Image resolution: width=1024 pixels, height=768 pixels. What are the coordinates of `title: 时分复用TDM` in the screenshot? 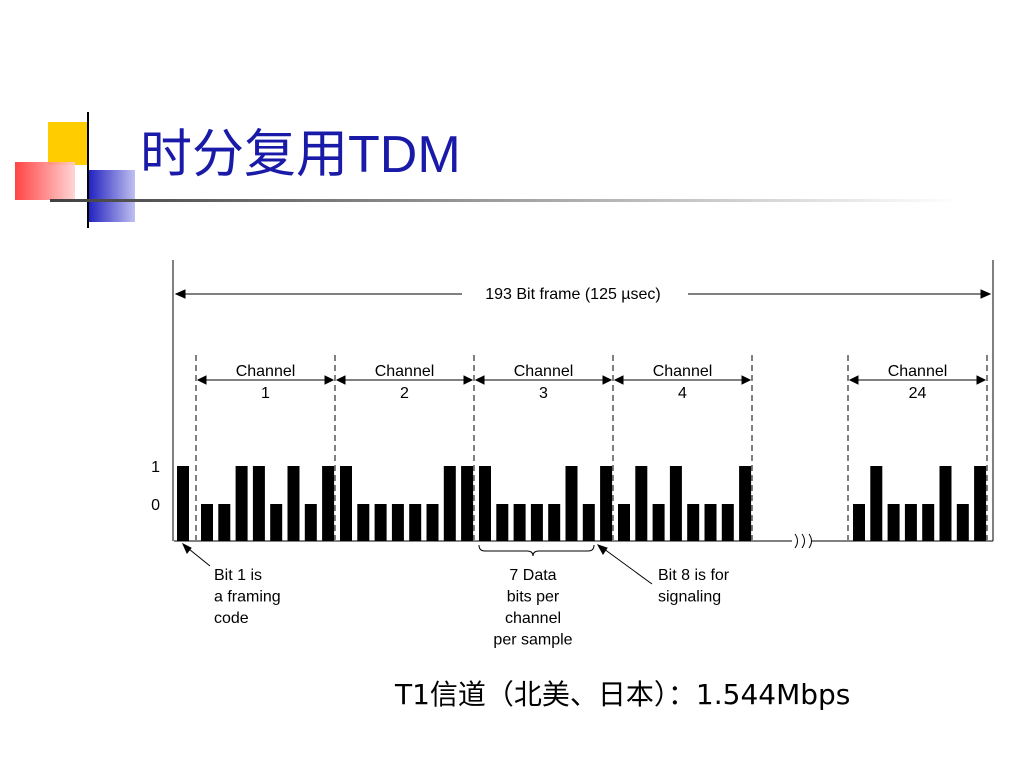 It's located at (300, 155).